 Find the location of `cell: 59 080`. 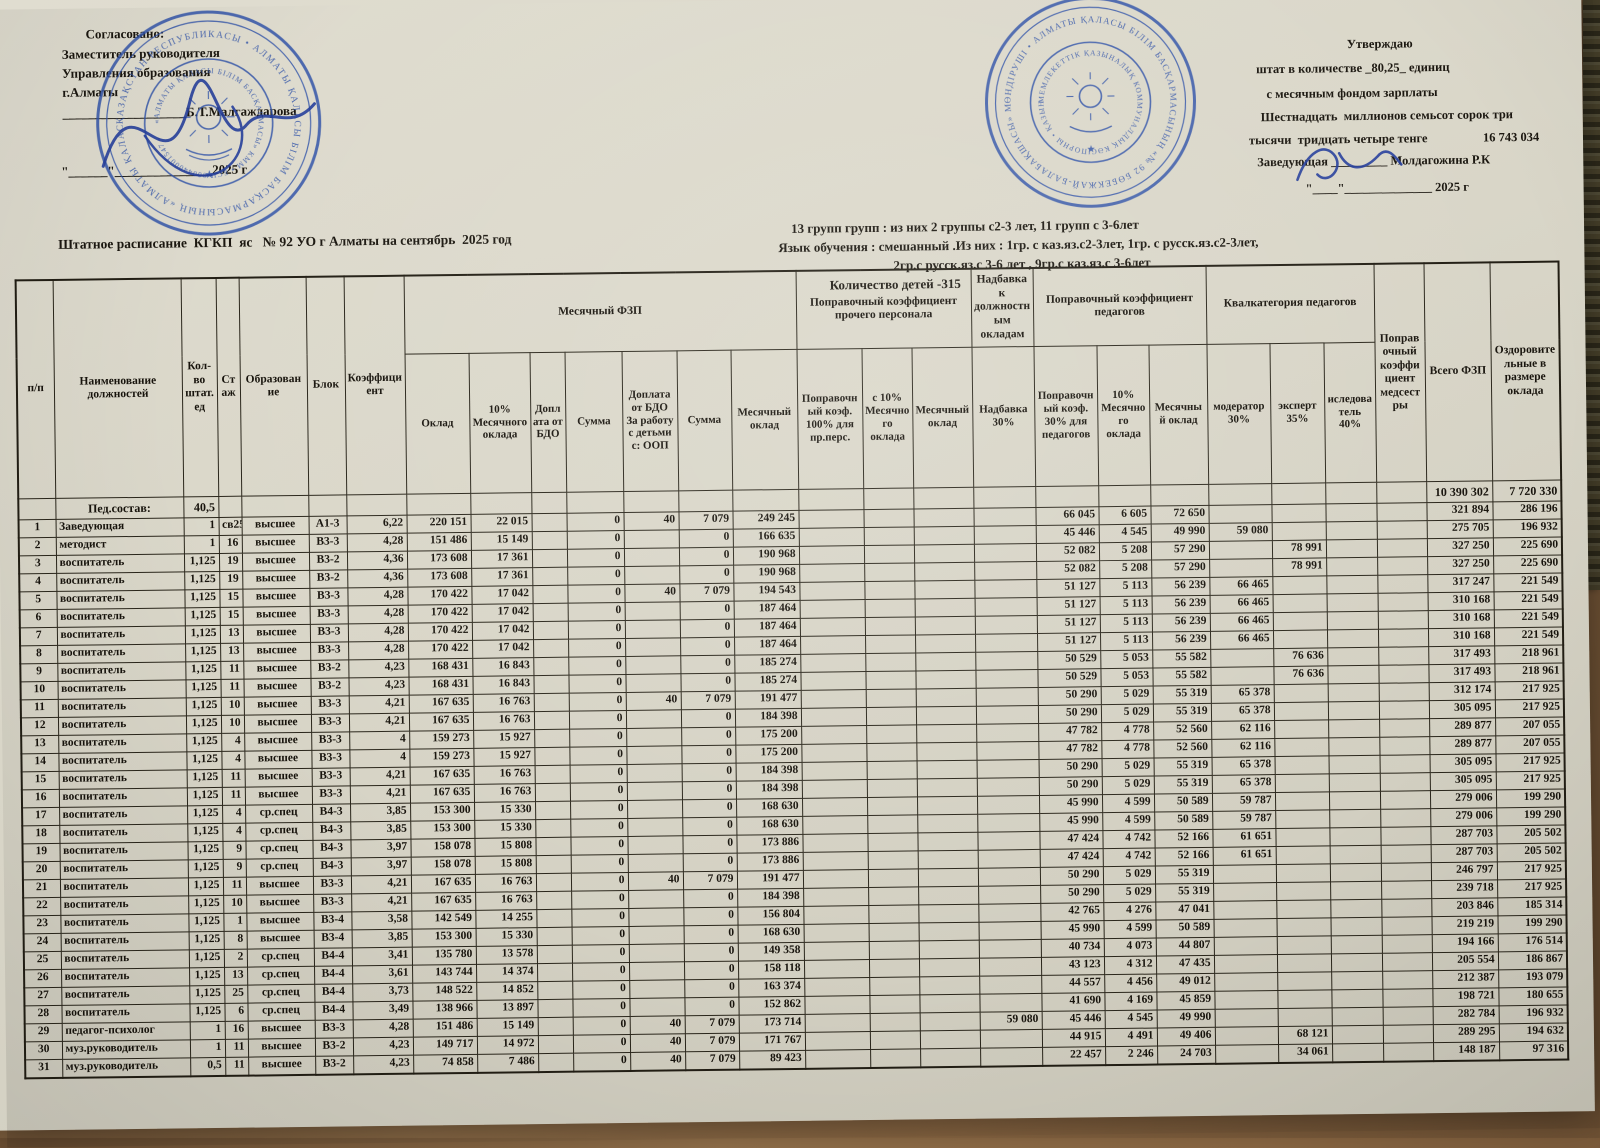

cell: 59 080 is located at coordinates (1011, 1020).